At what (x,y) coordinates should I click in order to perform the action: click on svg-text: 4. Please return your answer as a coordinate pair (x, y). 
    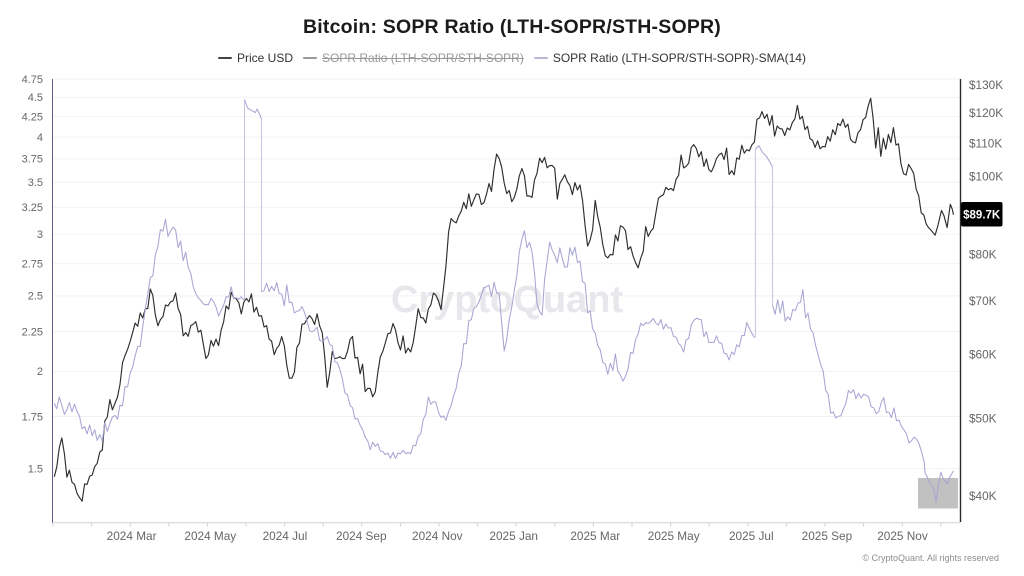
    Looking at the image, I should click on (40, 138).